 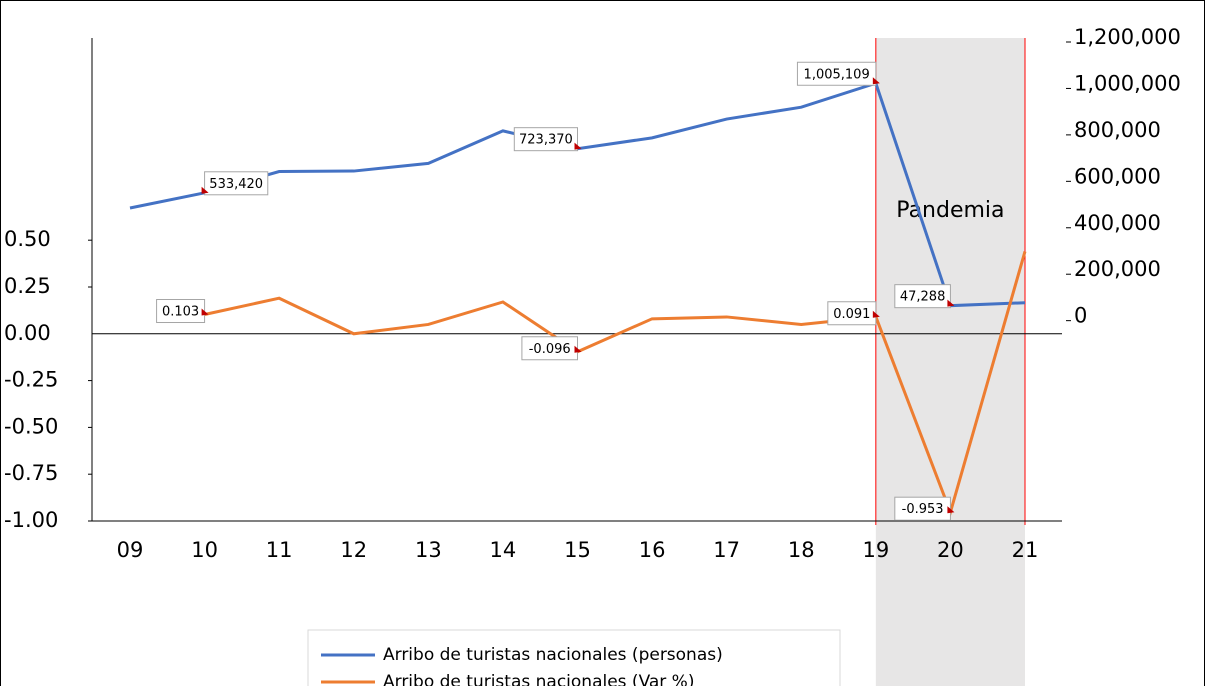 What do you see at coordinates (353, 550) in the screenshot?
I see `x-tick-label: 12` at bounding box center [353, 550].